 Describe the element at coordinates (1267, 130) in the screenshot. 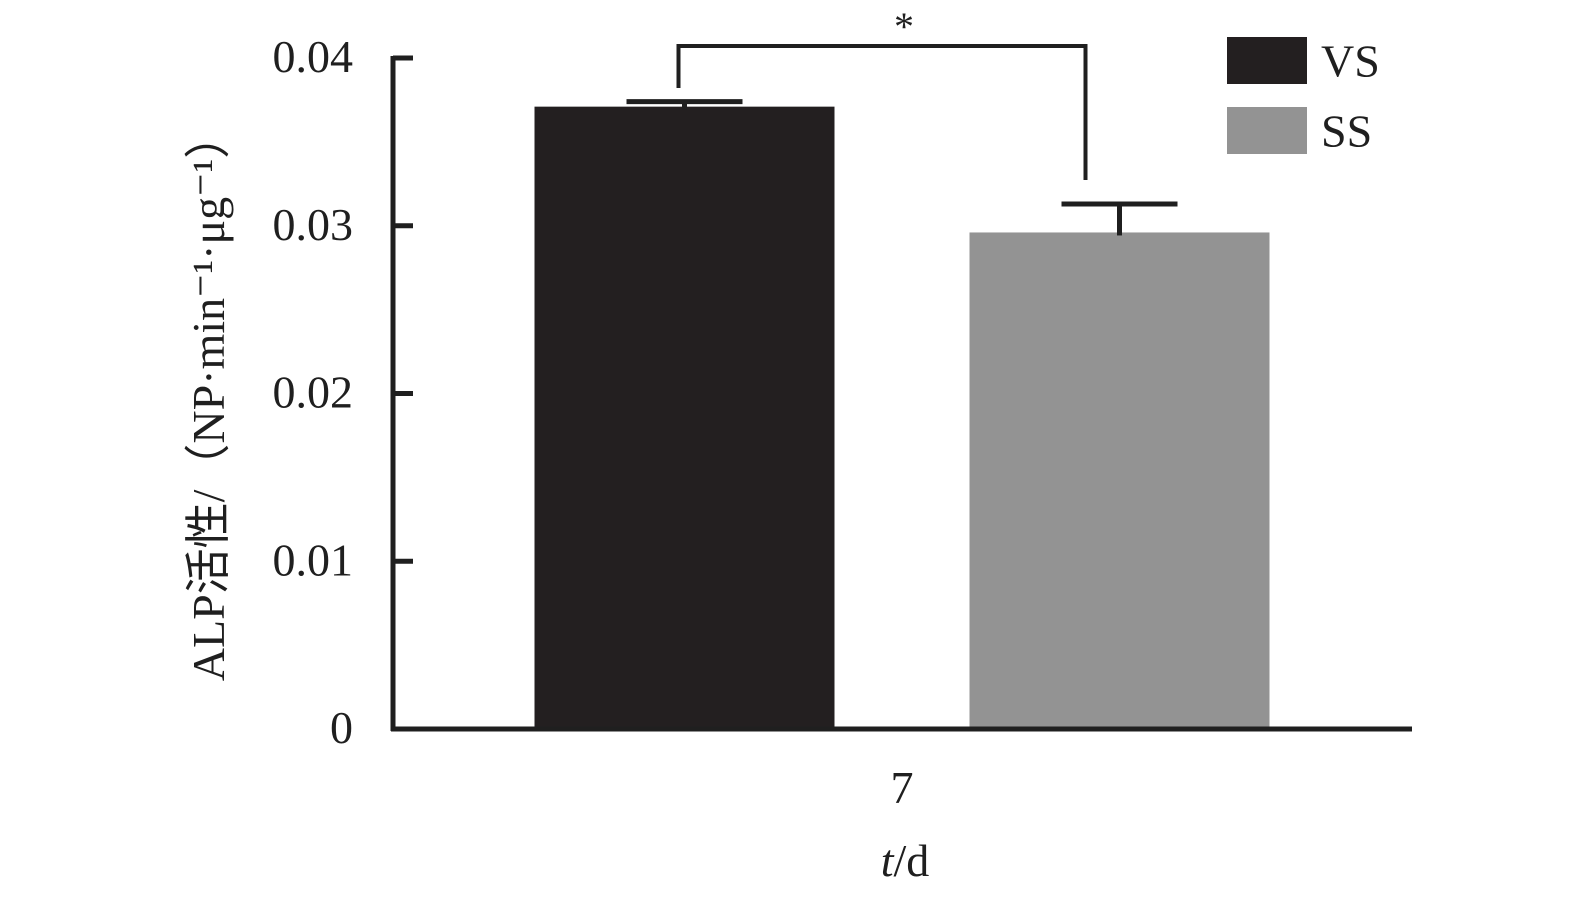

I see `legend-swatch-ss` at that location.